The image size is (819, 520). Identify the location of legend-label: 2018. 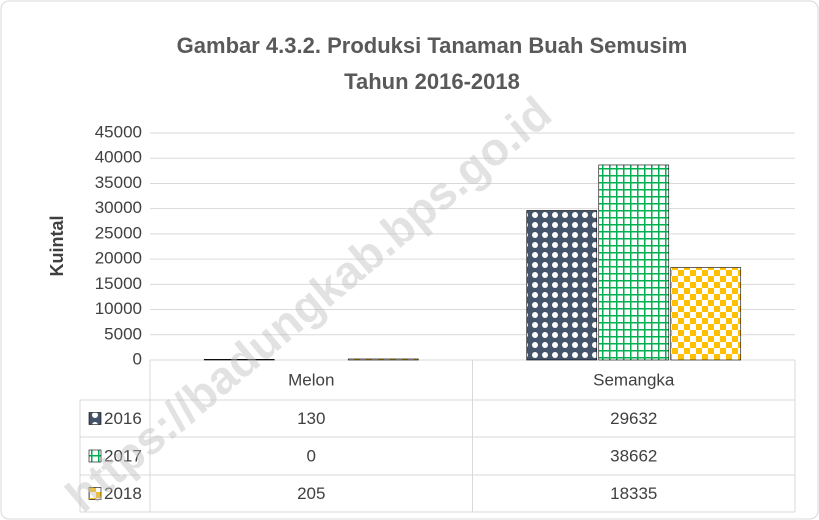
(123, 493).